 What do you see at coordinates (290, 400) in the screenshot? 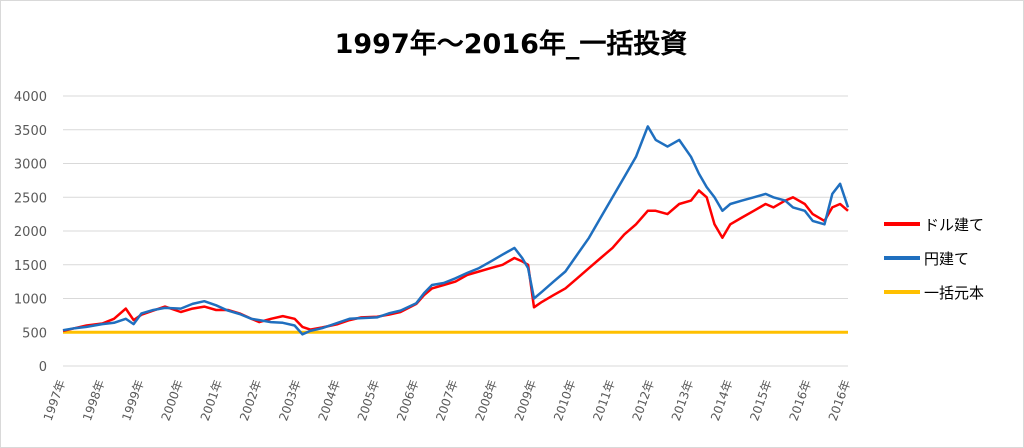
I see `x-tick-label: 2003年` at bounding box center [290, 400].